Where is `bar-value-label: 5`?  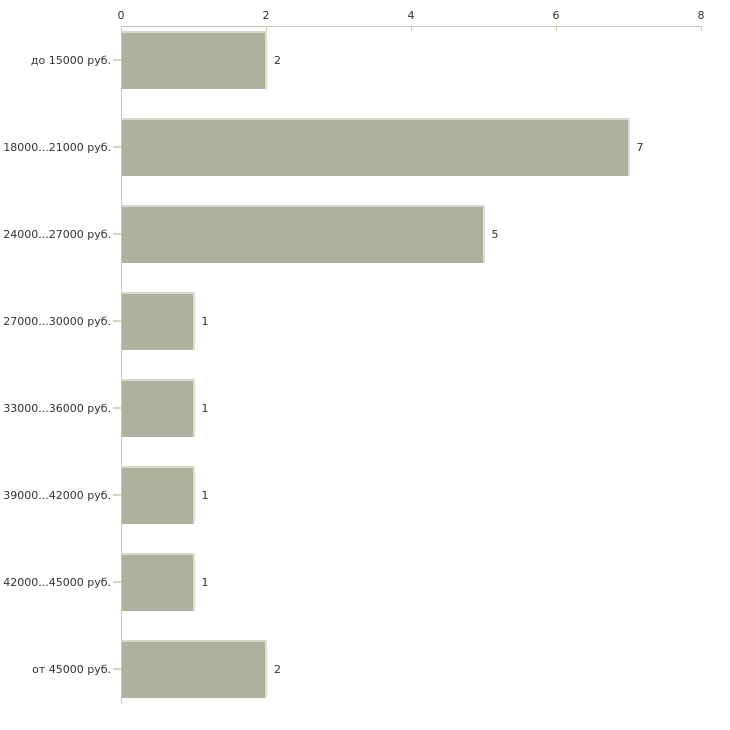 bar-value-label: 5 is located at coordinates (495, 234).